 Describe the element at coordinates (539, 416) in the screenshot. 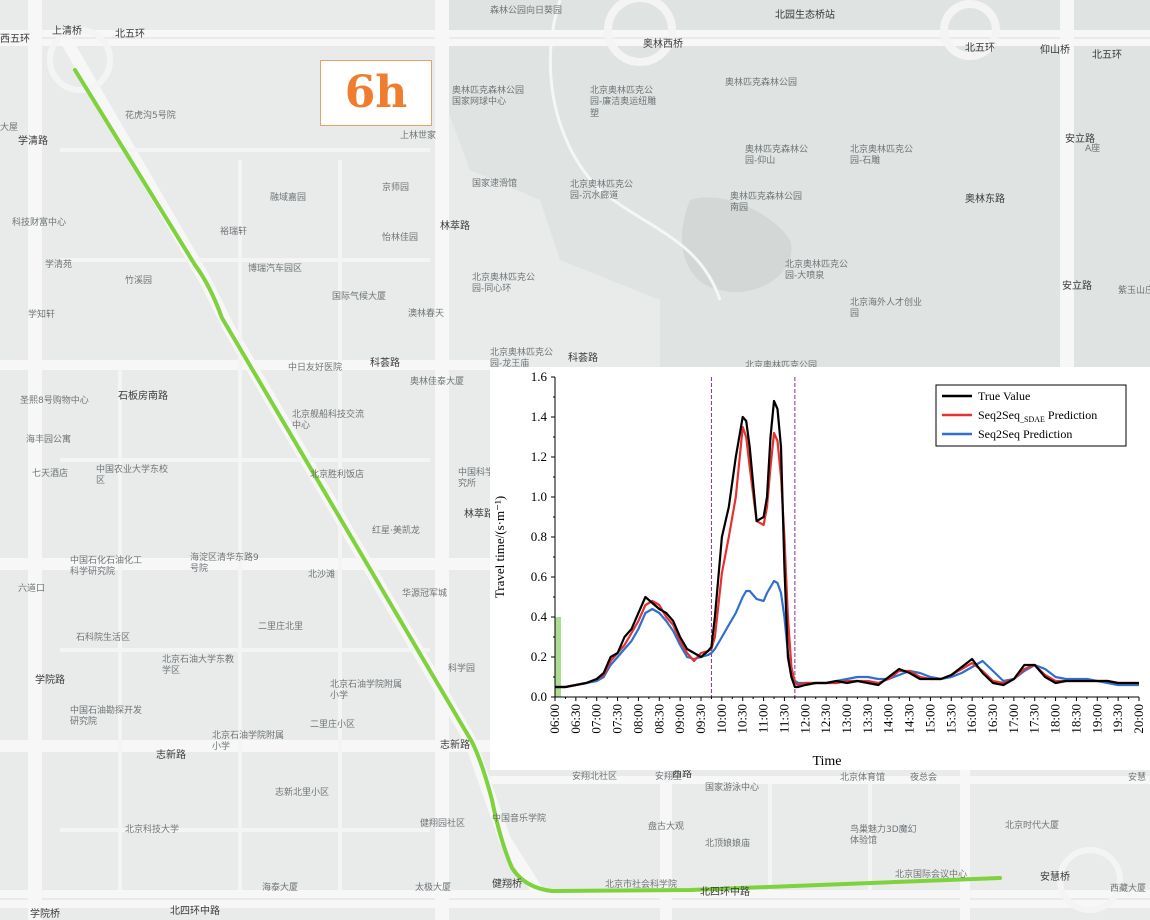

I see `y-tick-label: 1.4` at that location.